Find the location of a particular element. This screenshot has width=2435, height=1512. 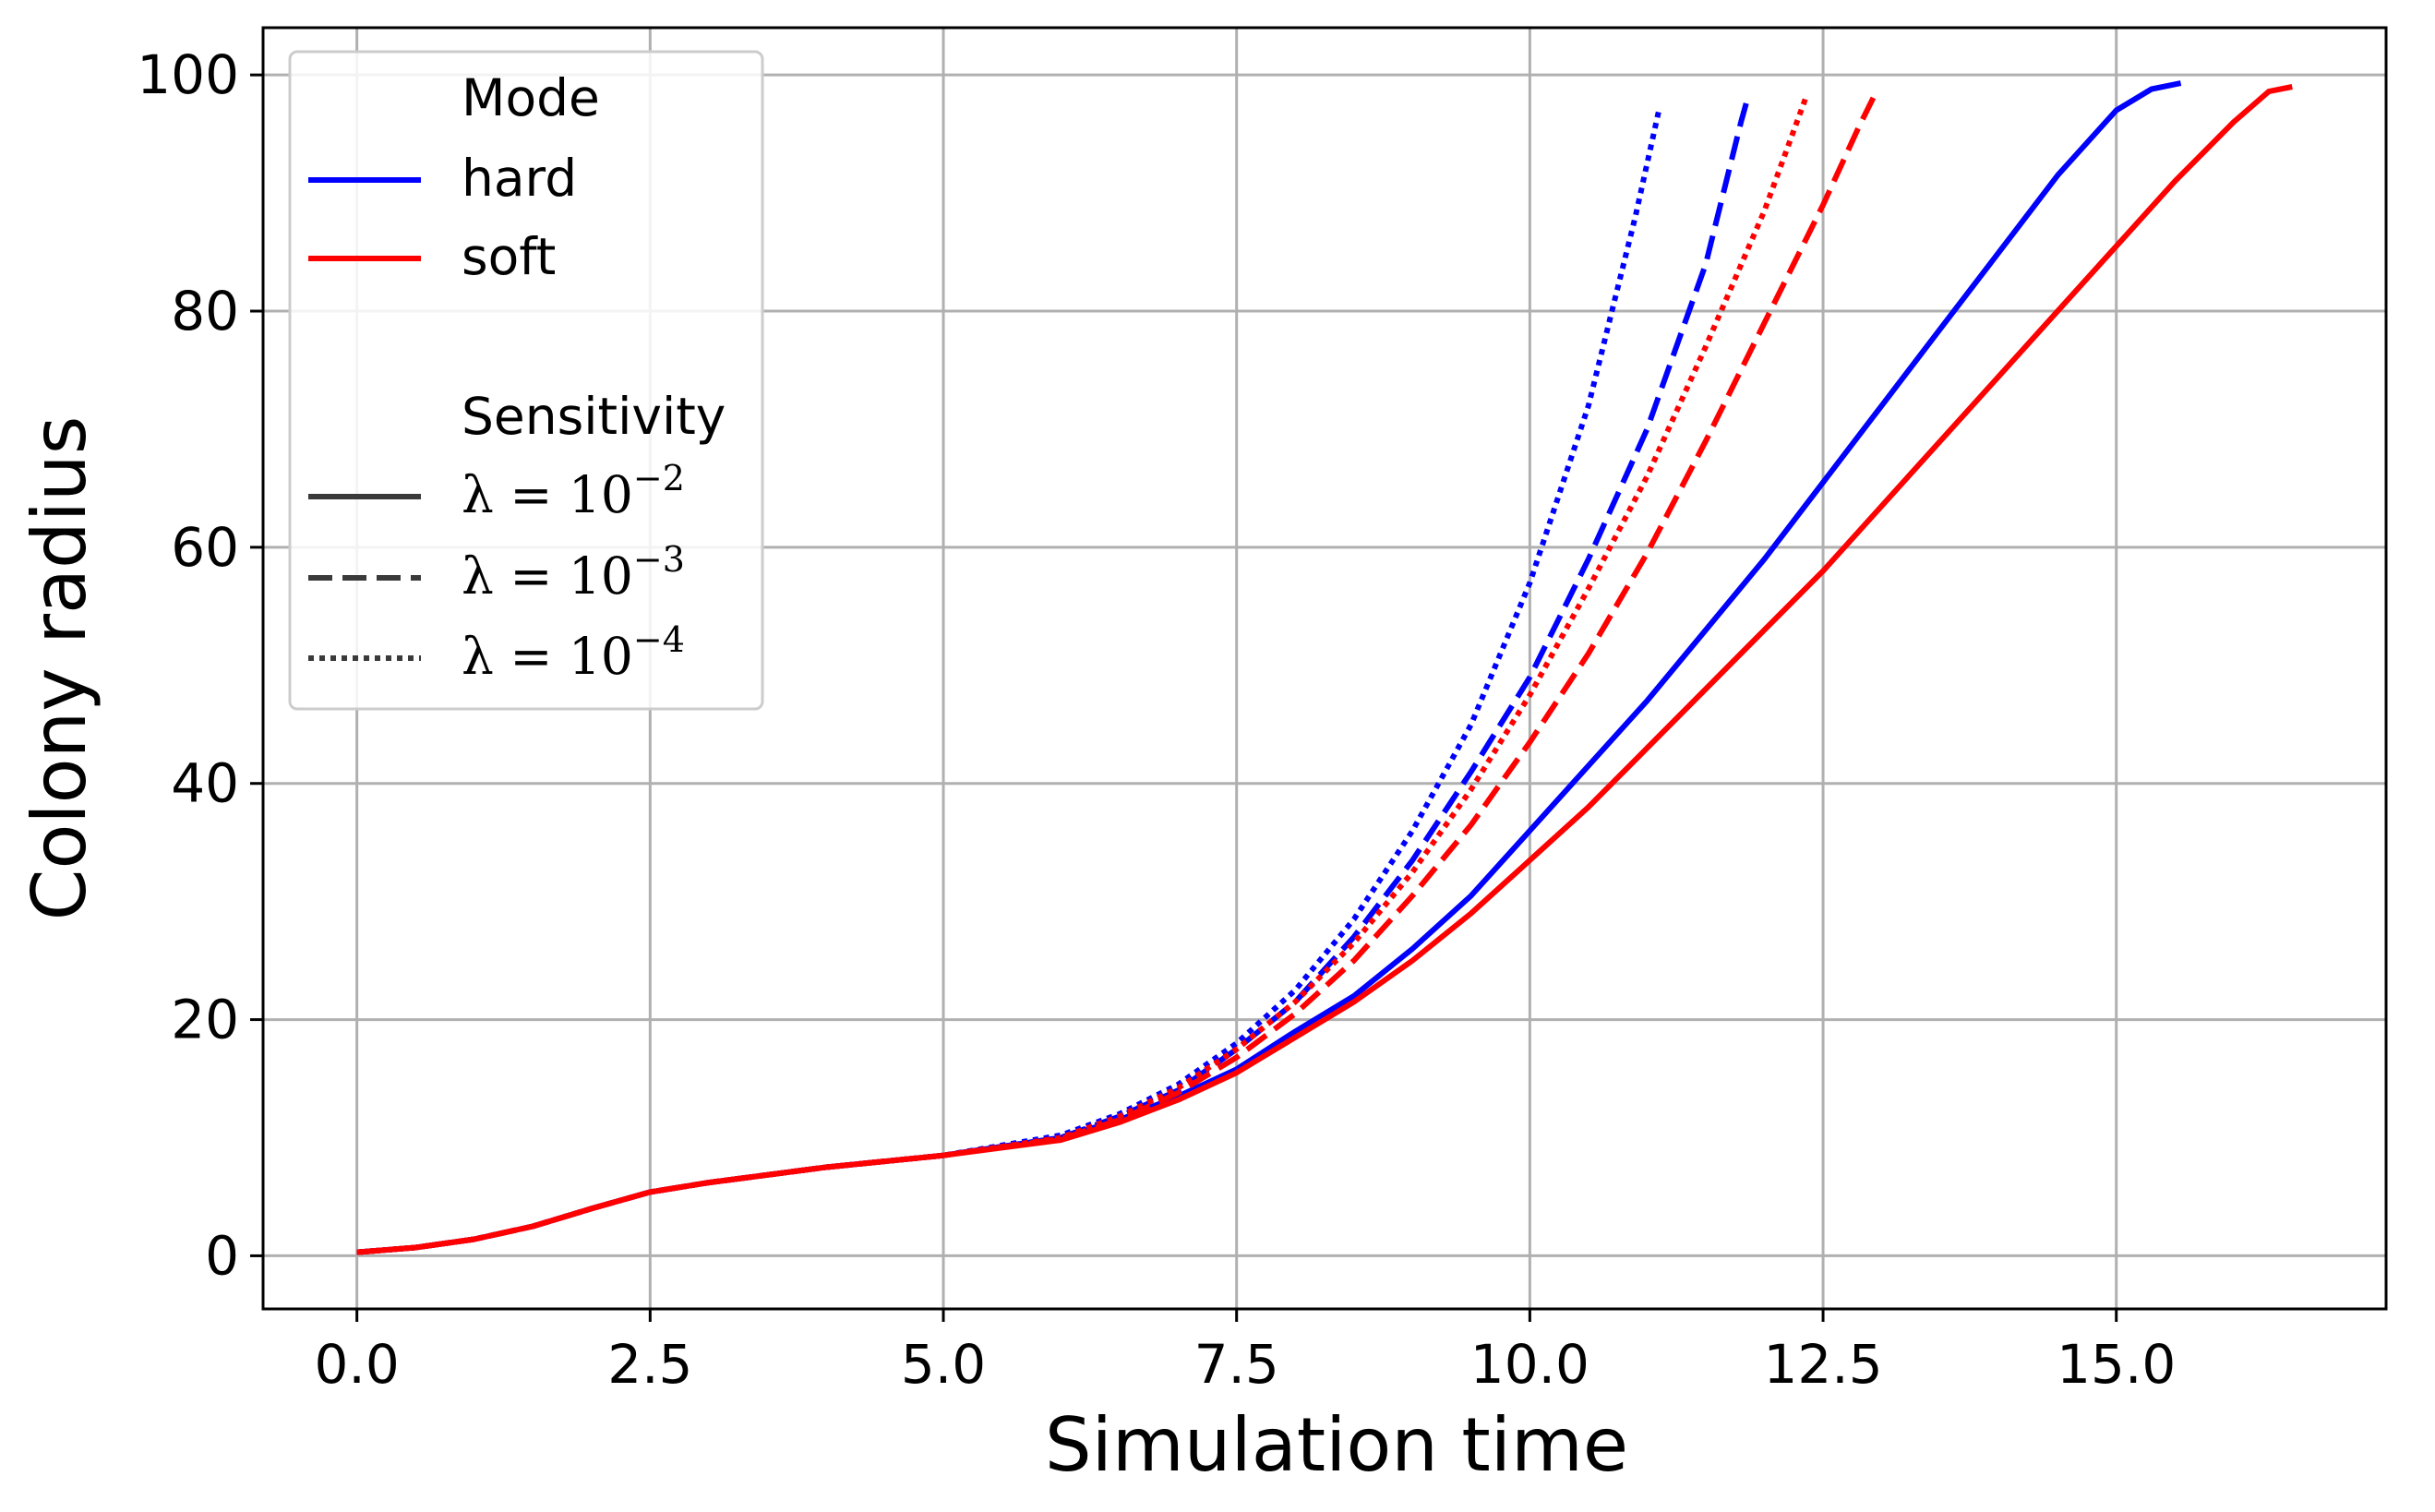

legend-label-soft: soft is located at coordinates (509, 256).